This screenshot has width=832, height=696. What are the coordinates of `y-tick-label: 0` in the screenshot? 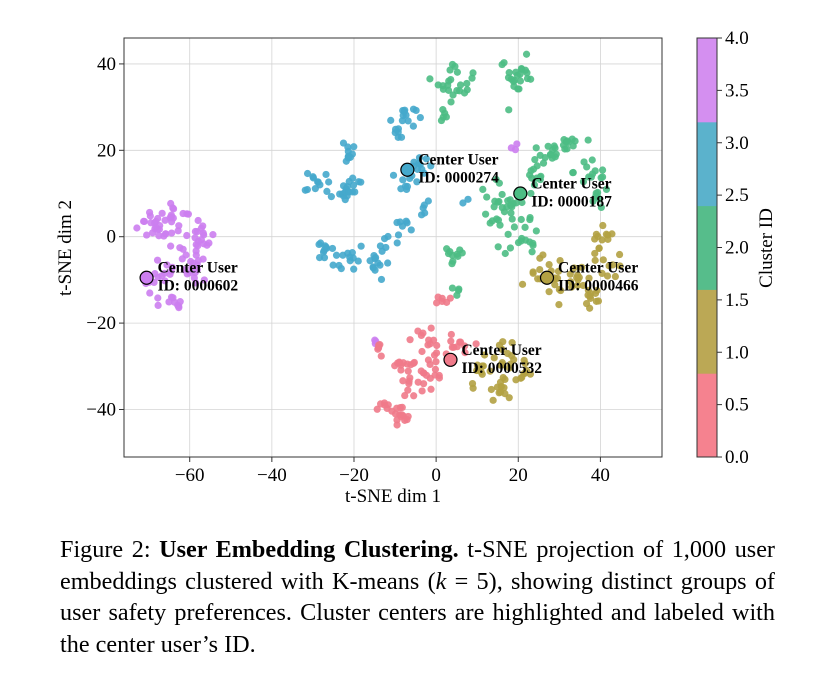 It's located at (112, 237).